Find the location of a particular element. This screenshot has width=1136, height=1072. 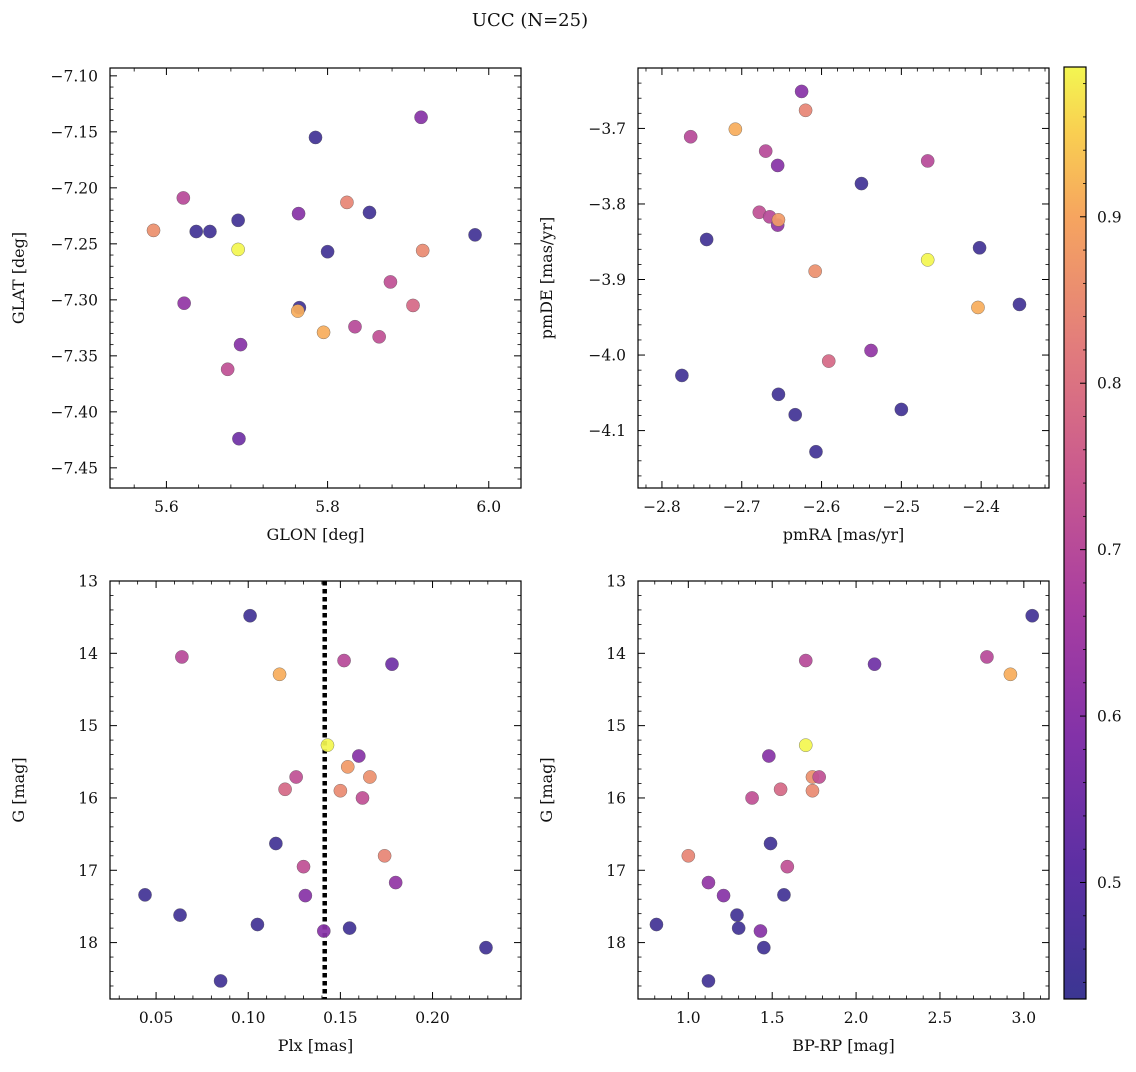

colorbar-tick-label: 0.7 is located at coordinates (1109, 550).